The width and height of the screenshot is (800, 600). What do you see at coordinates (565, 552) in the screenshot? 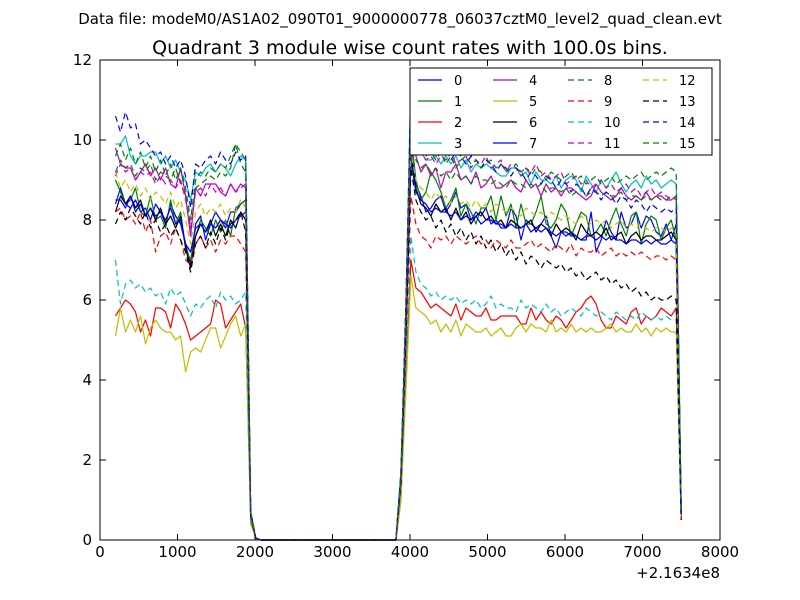
I see `x-tick-label: 6000` at bounding box center [565, 552].